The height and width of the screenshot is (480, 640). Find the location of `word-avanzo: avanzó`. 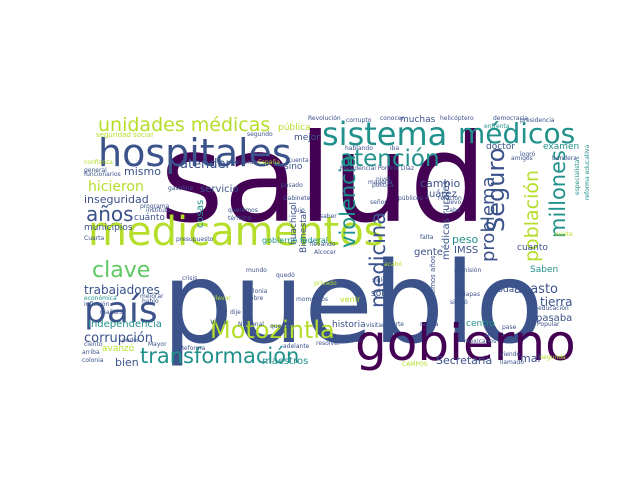

word-avanzo: avanzó is located at coordinates (118, 349).